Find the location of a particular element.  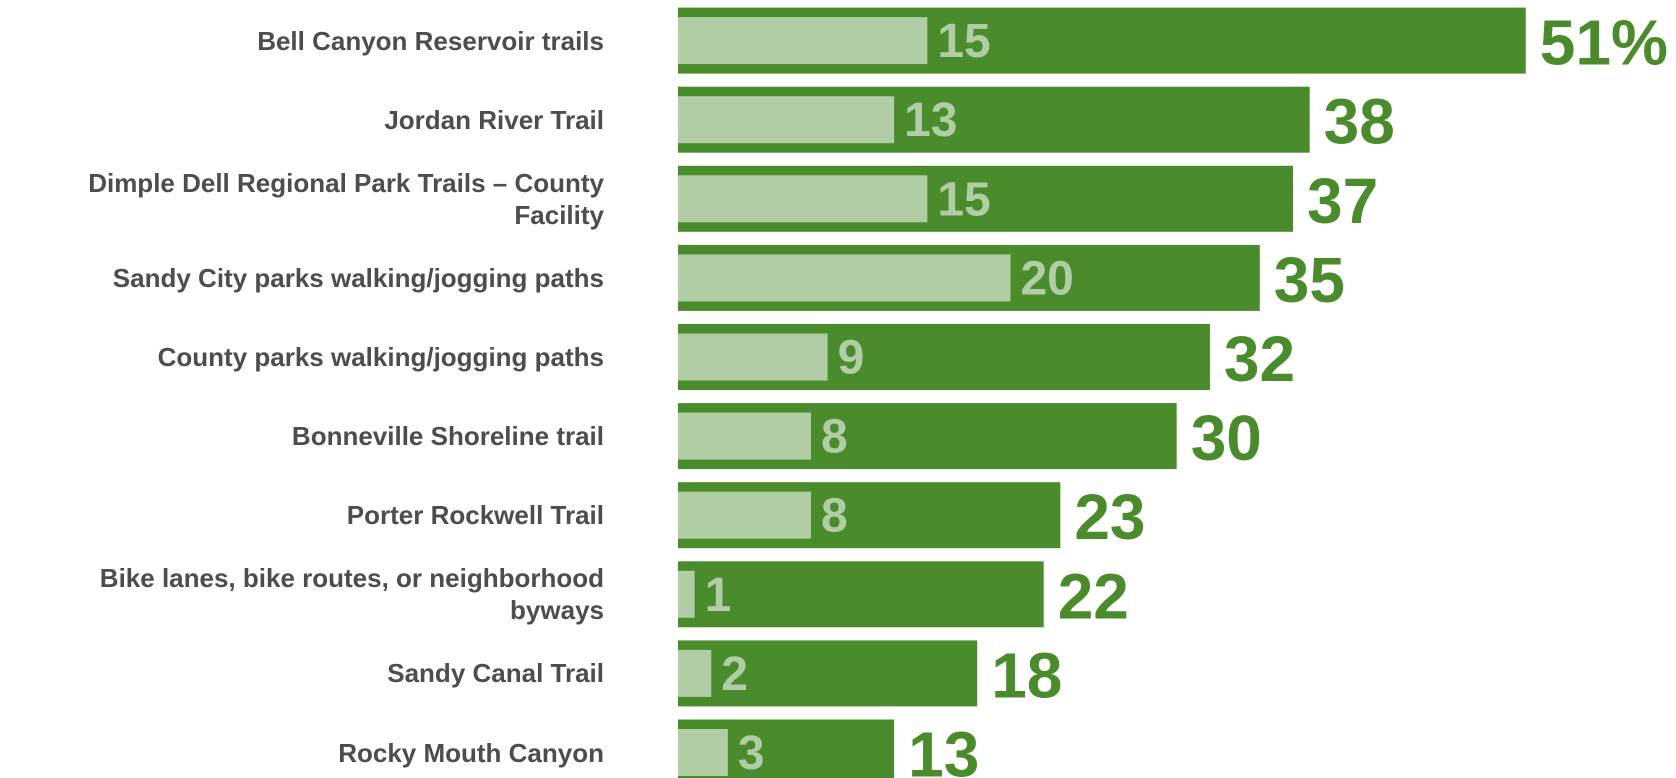

total-label: 30 is located at coordinates (1226, 438).